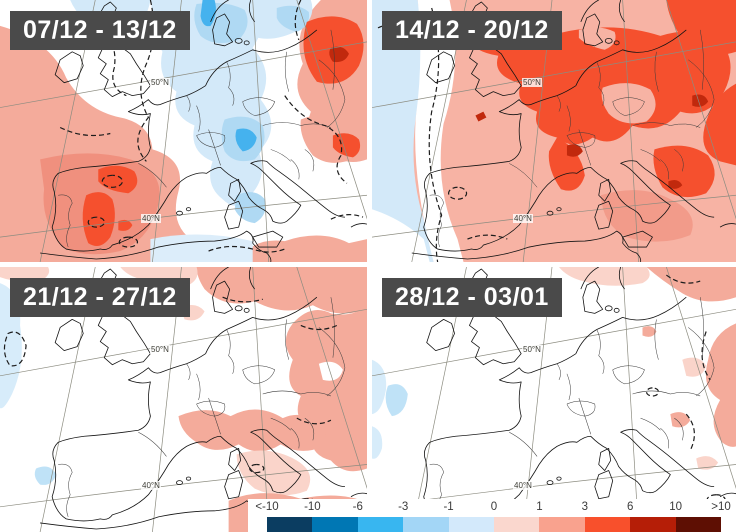  Describe the element at coordinates (721, 507) in the screenshot. I see `colorbar-tick: >10` at that location.